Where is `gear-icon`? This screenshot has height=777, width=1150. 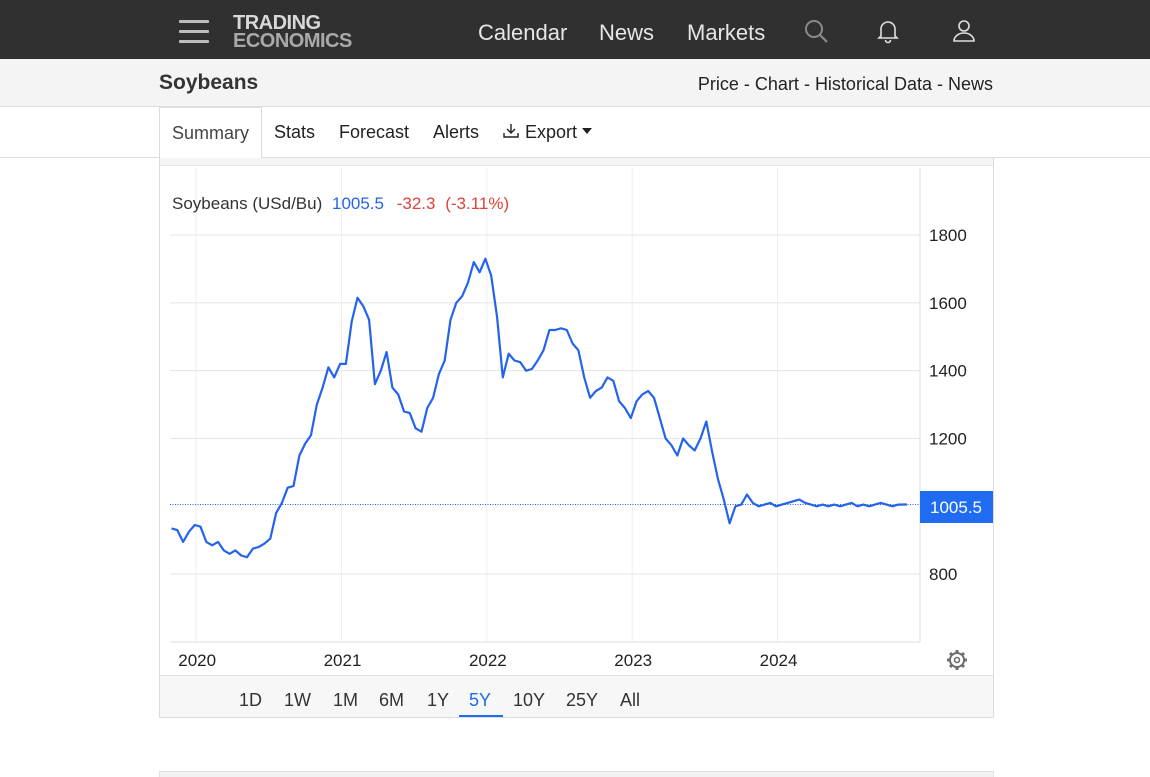
gear-icon is located at coordinates (957, 660).